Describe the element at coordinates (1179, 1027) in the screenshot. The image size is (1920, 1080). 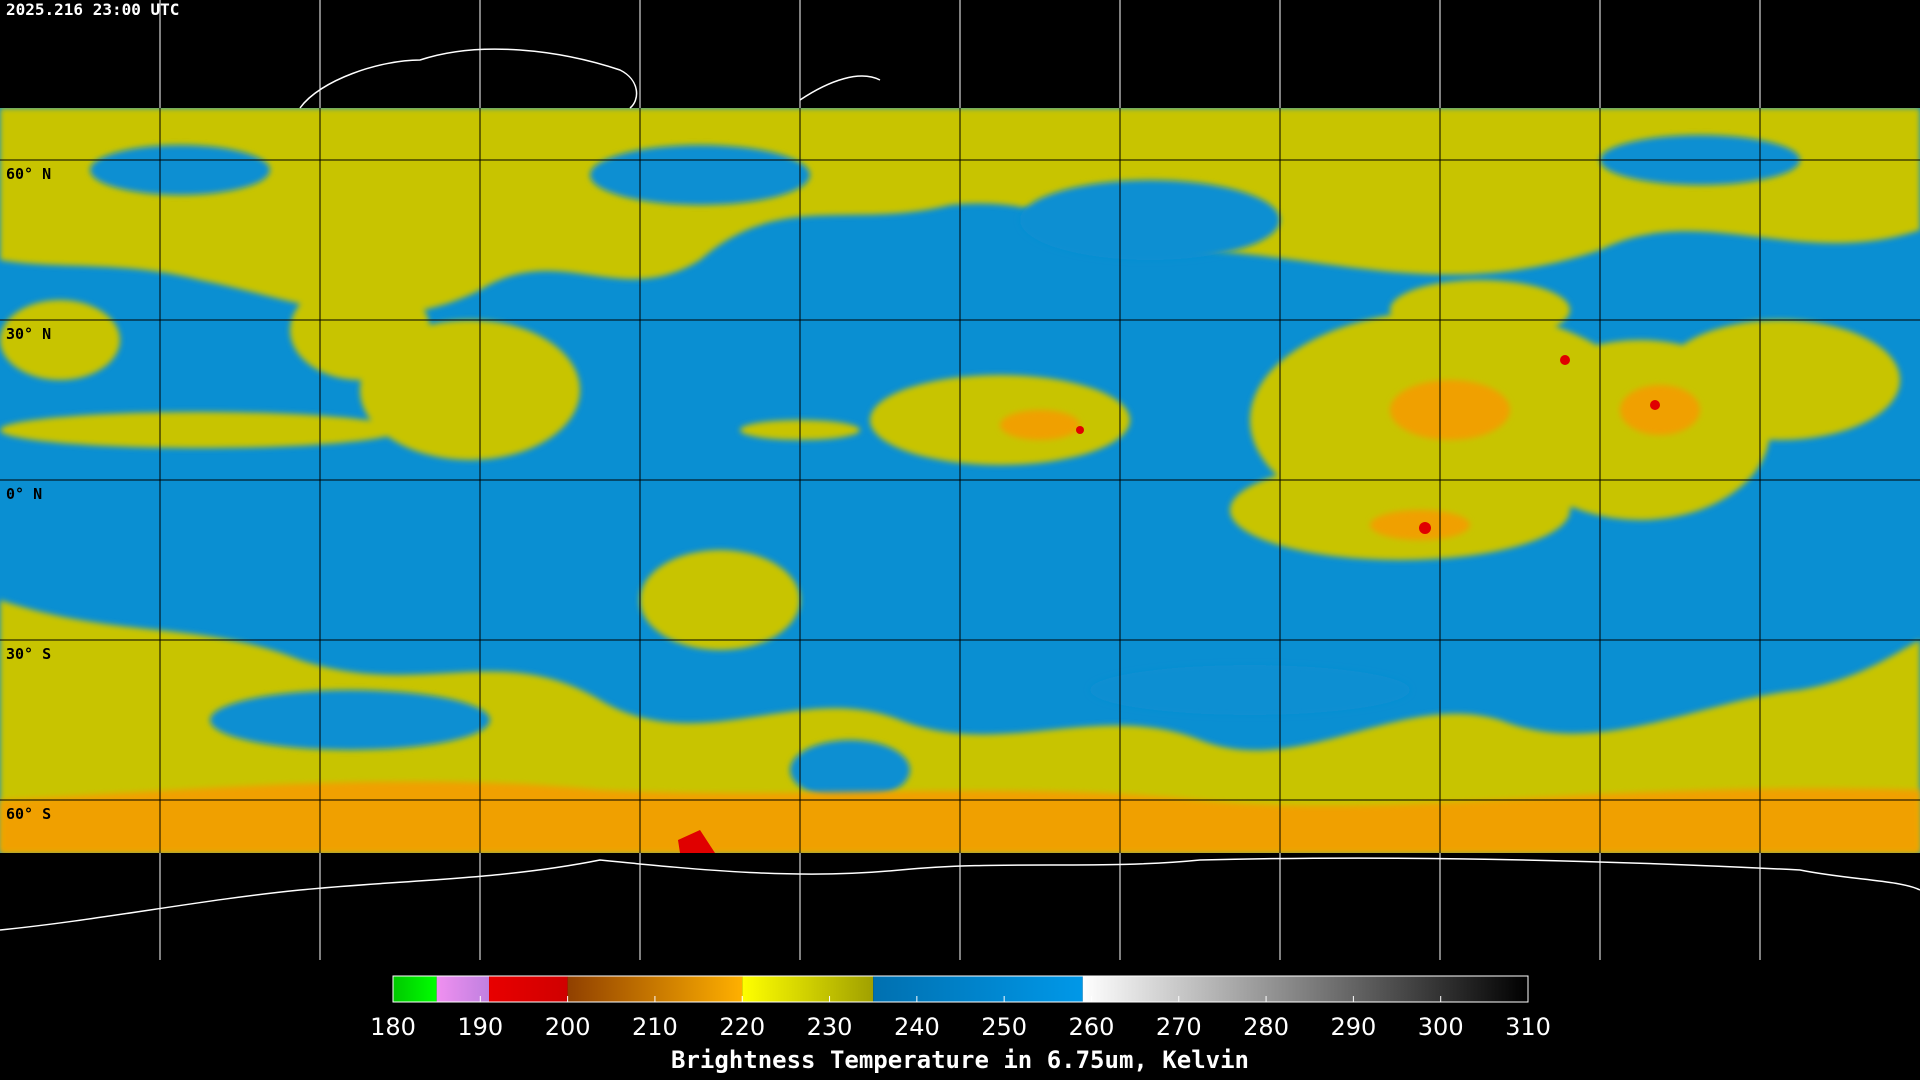
I see `colorbar-tick-label: 270` at that location.